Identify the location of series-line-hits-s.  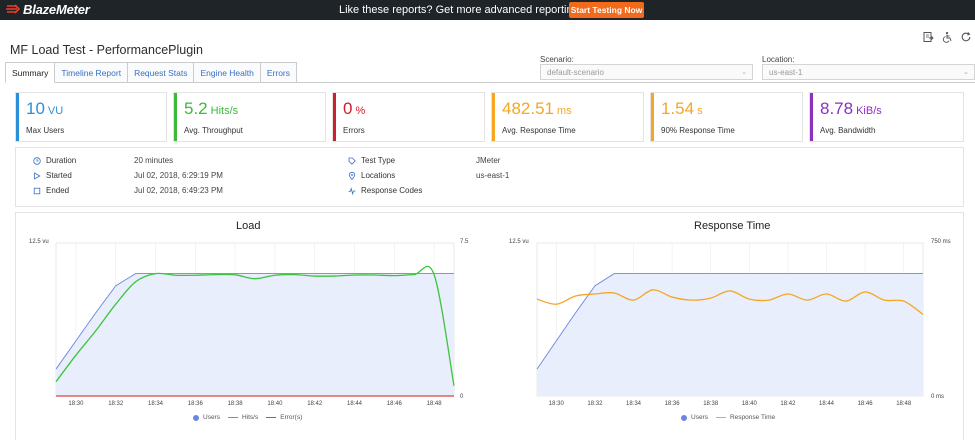
(255, 325).